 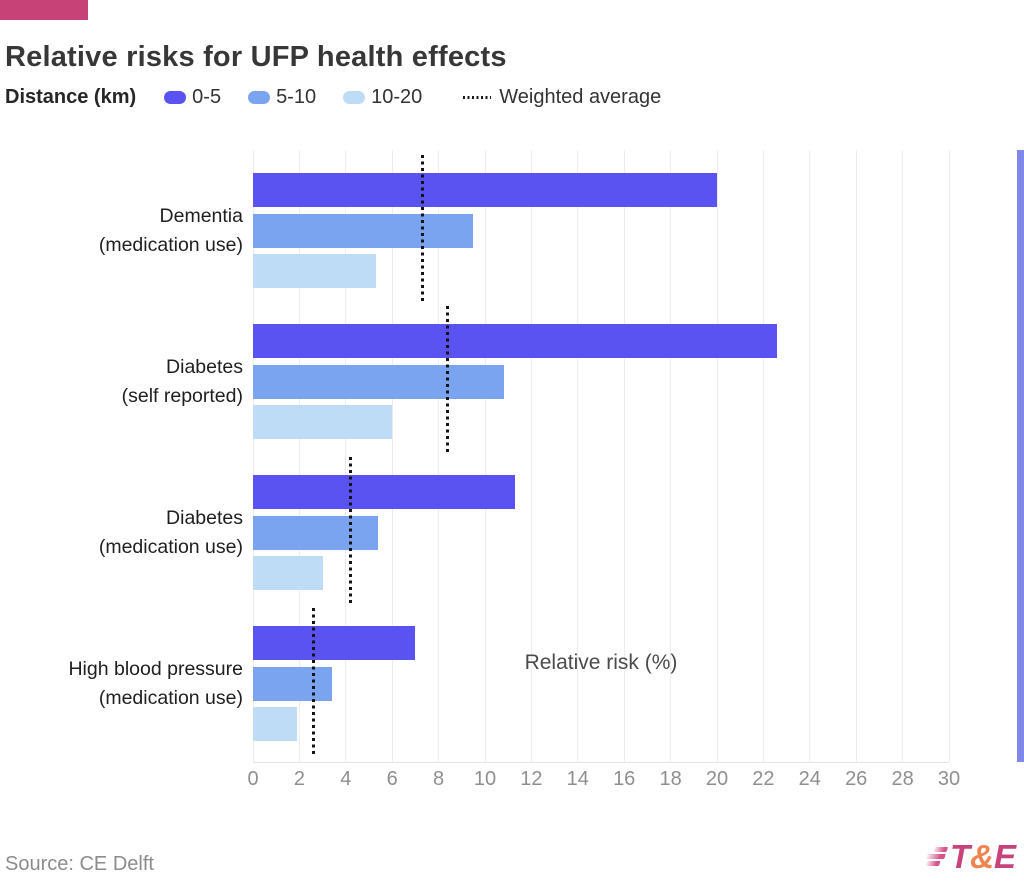 What do you see at coordinates (577, 779) in the screenshot?
I see `x-tick-label-14: 14` at bounding box center [577, 779].